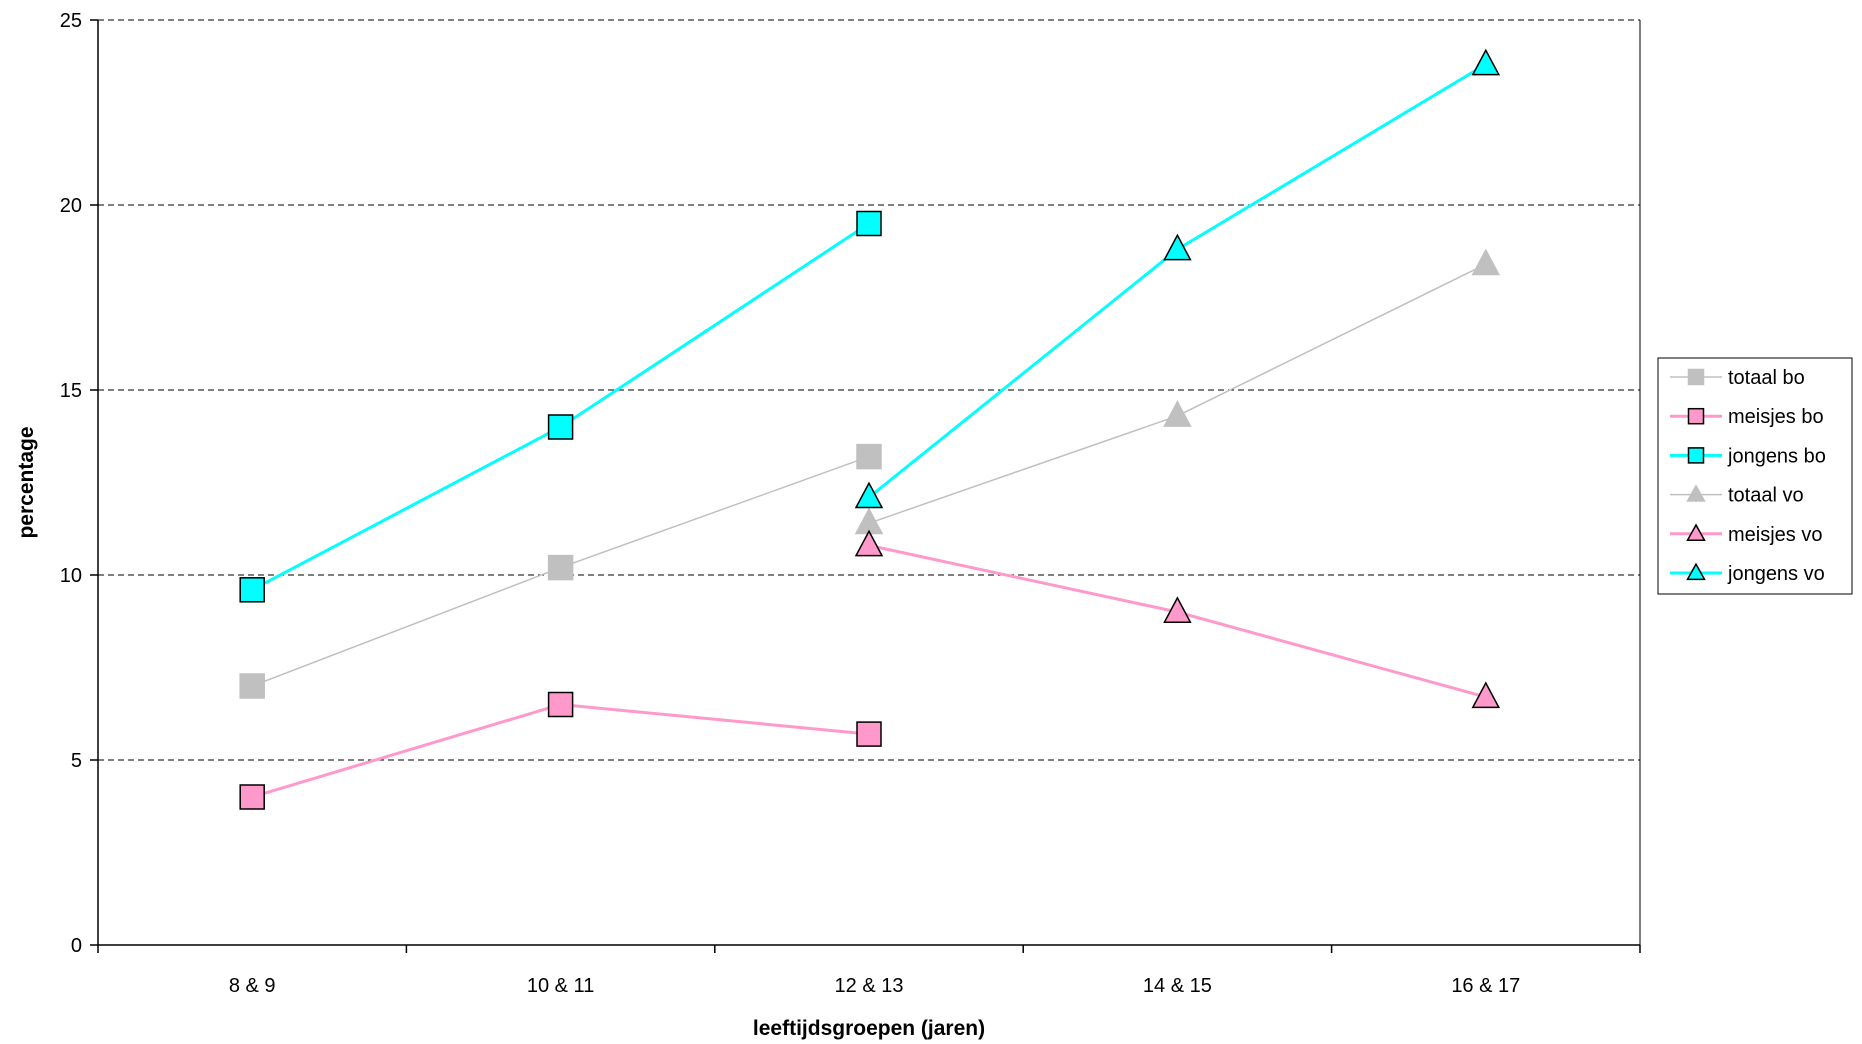 The height and width of the screenshot is (1044, 1862). I want to click on legend-item: totaal vo, so click(1737, 495).